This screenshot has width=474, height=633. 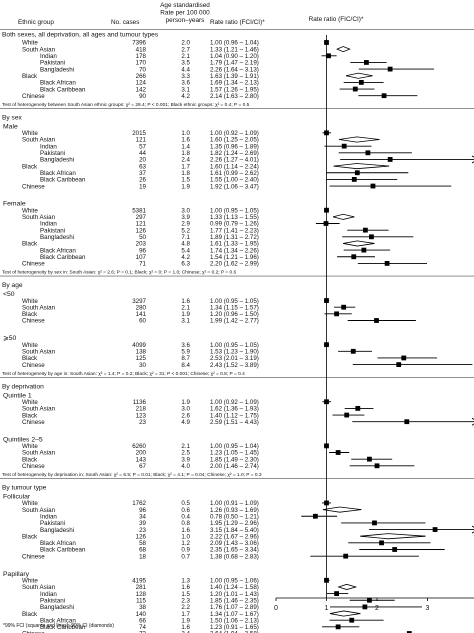 I want to click on rate-ratio-text: 1.40 (1.12 – 1.75), so click(x=234, y=415).